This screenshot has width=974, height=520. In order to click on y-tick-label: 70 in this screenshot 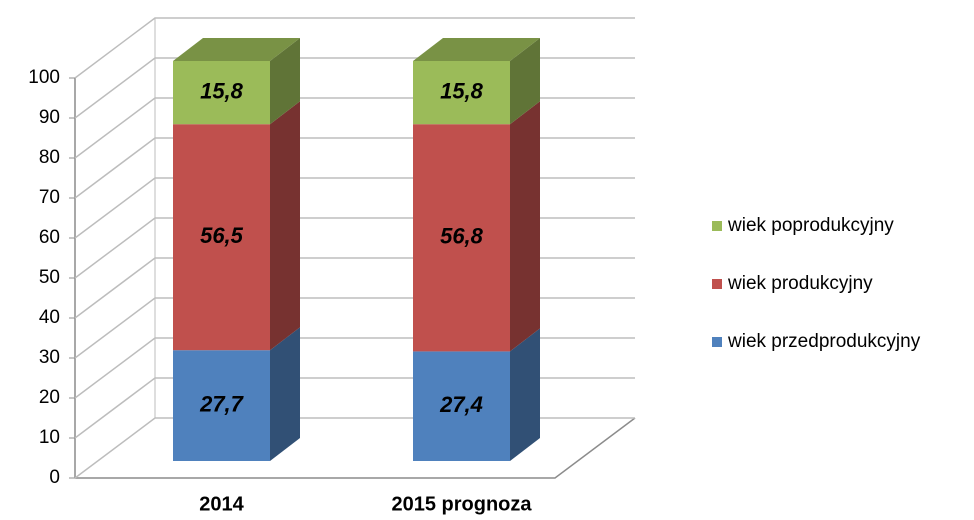, I will do `click(49, 197)`.